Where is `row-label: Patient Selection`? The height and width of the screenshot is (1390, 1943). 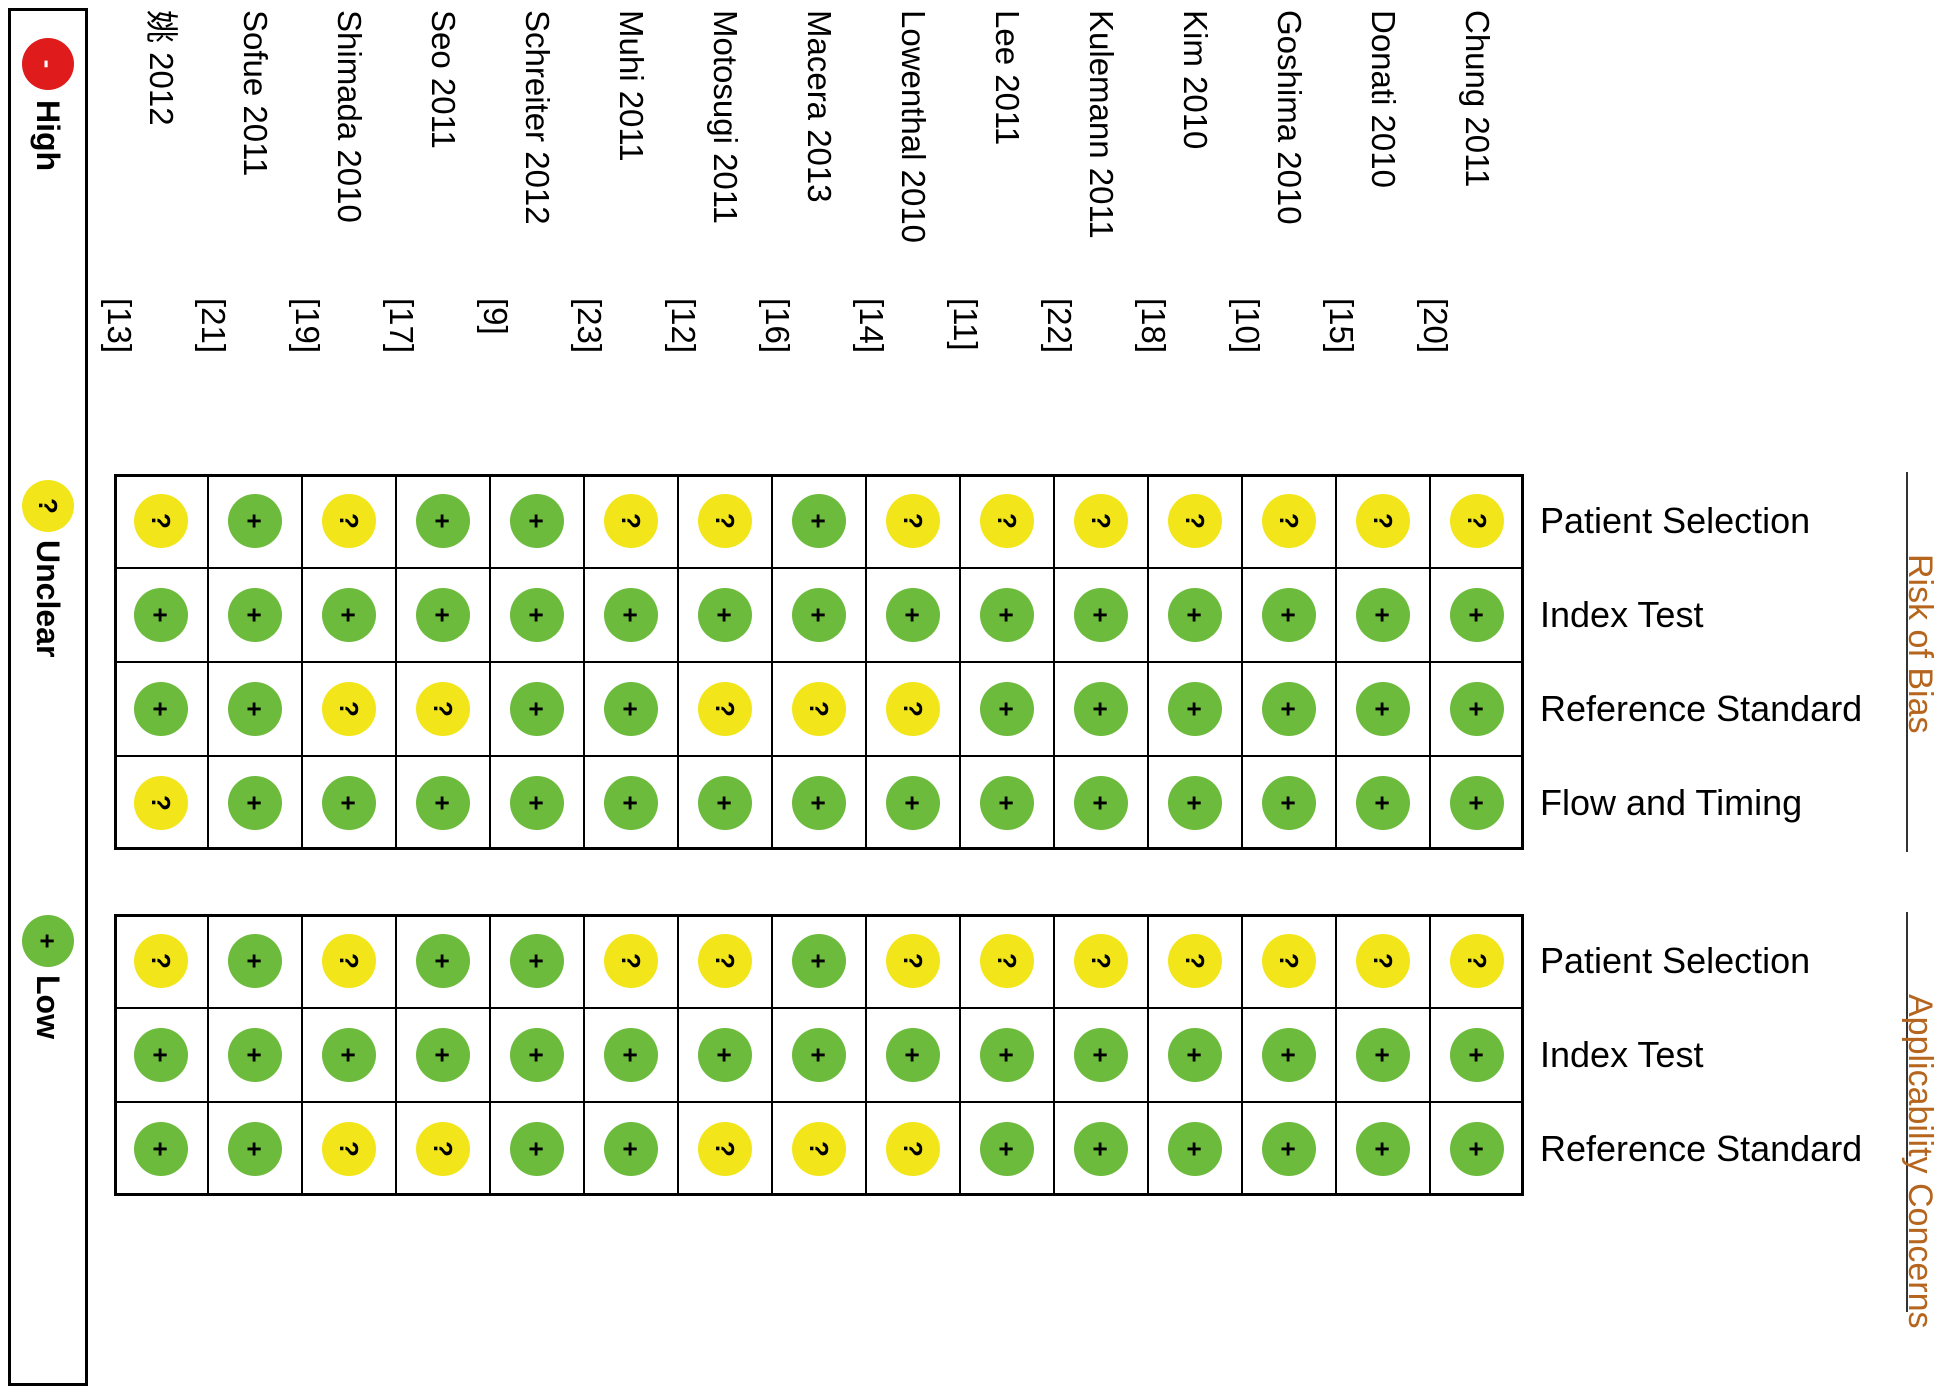
row-label: Patient Selection is located at coordinates (1675, 960).